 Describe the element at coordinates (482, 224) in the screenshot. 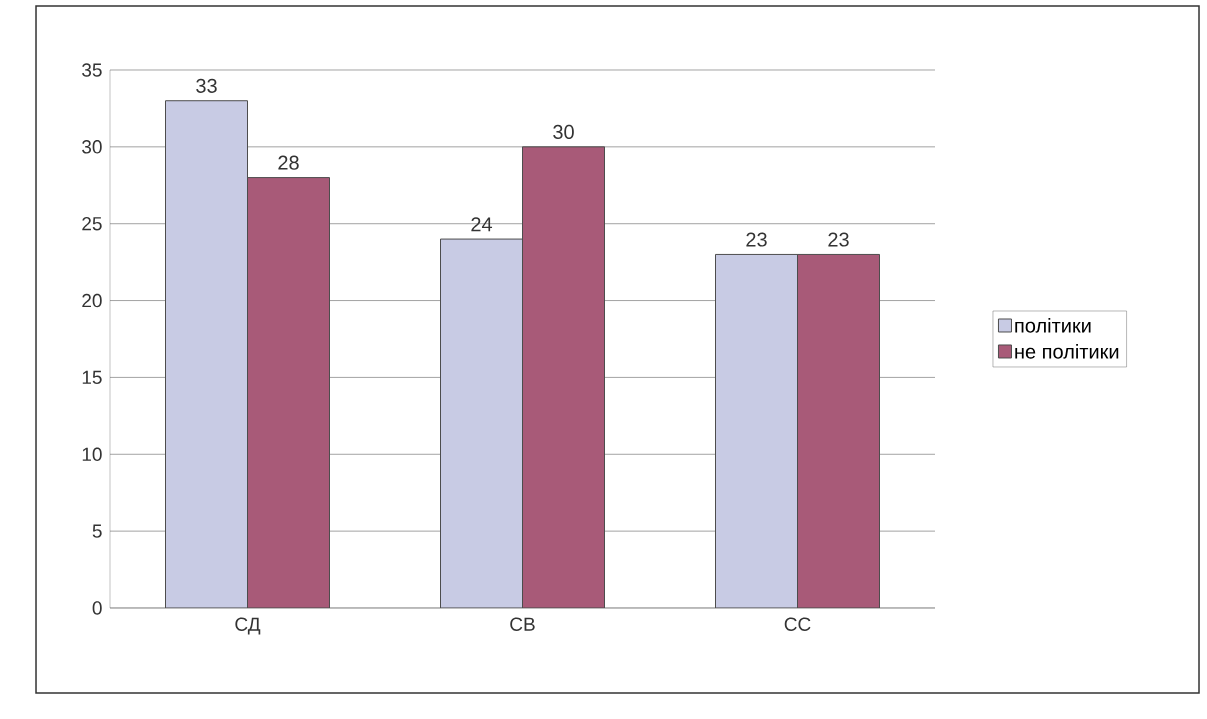

I see `data-label: 24` at that location.